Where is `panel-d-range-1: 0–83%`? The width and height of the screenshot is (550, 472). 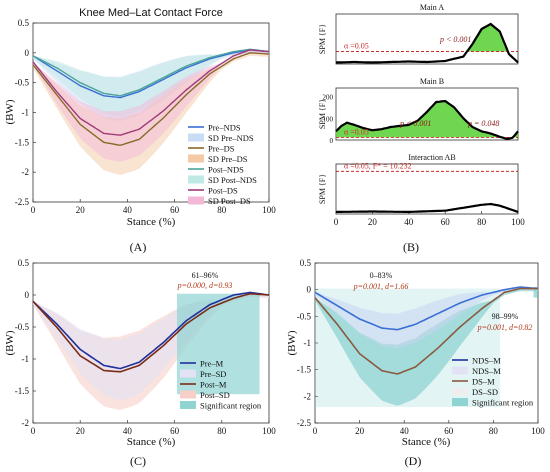 panel-d-range-1: 0–83% is located at coordinates (381, 275).